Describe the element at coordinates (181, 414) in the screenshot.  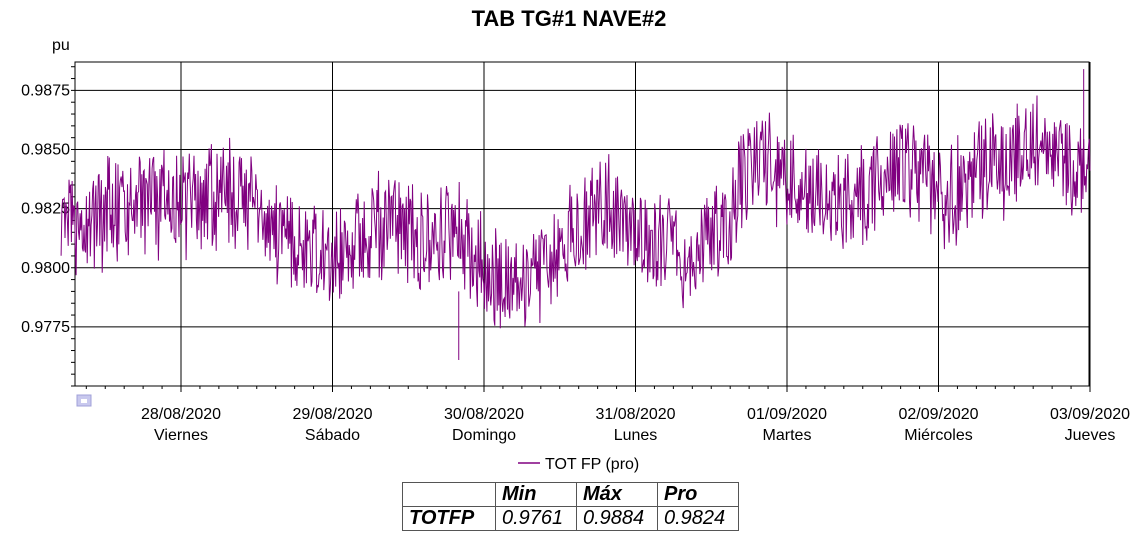
I see `x-tick-date: 28/08/2020` at that location.